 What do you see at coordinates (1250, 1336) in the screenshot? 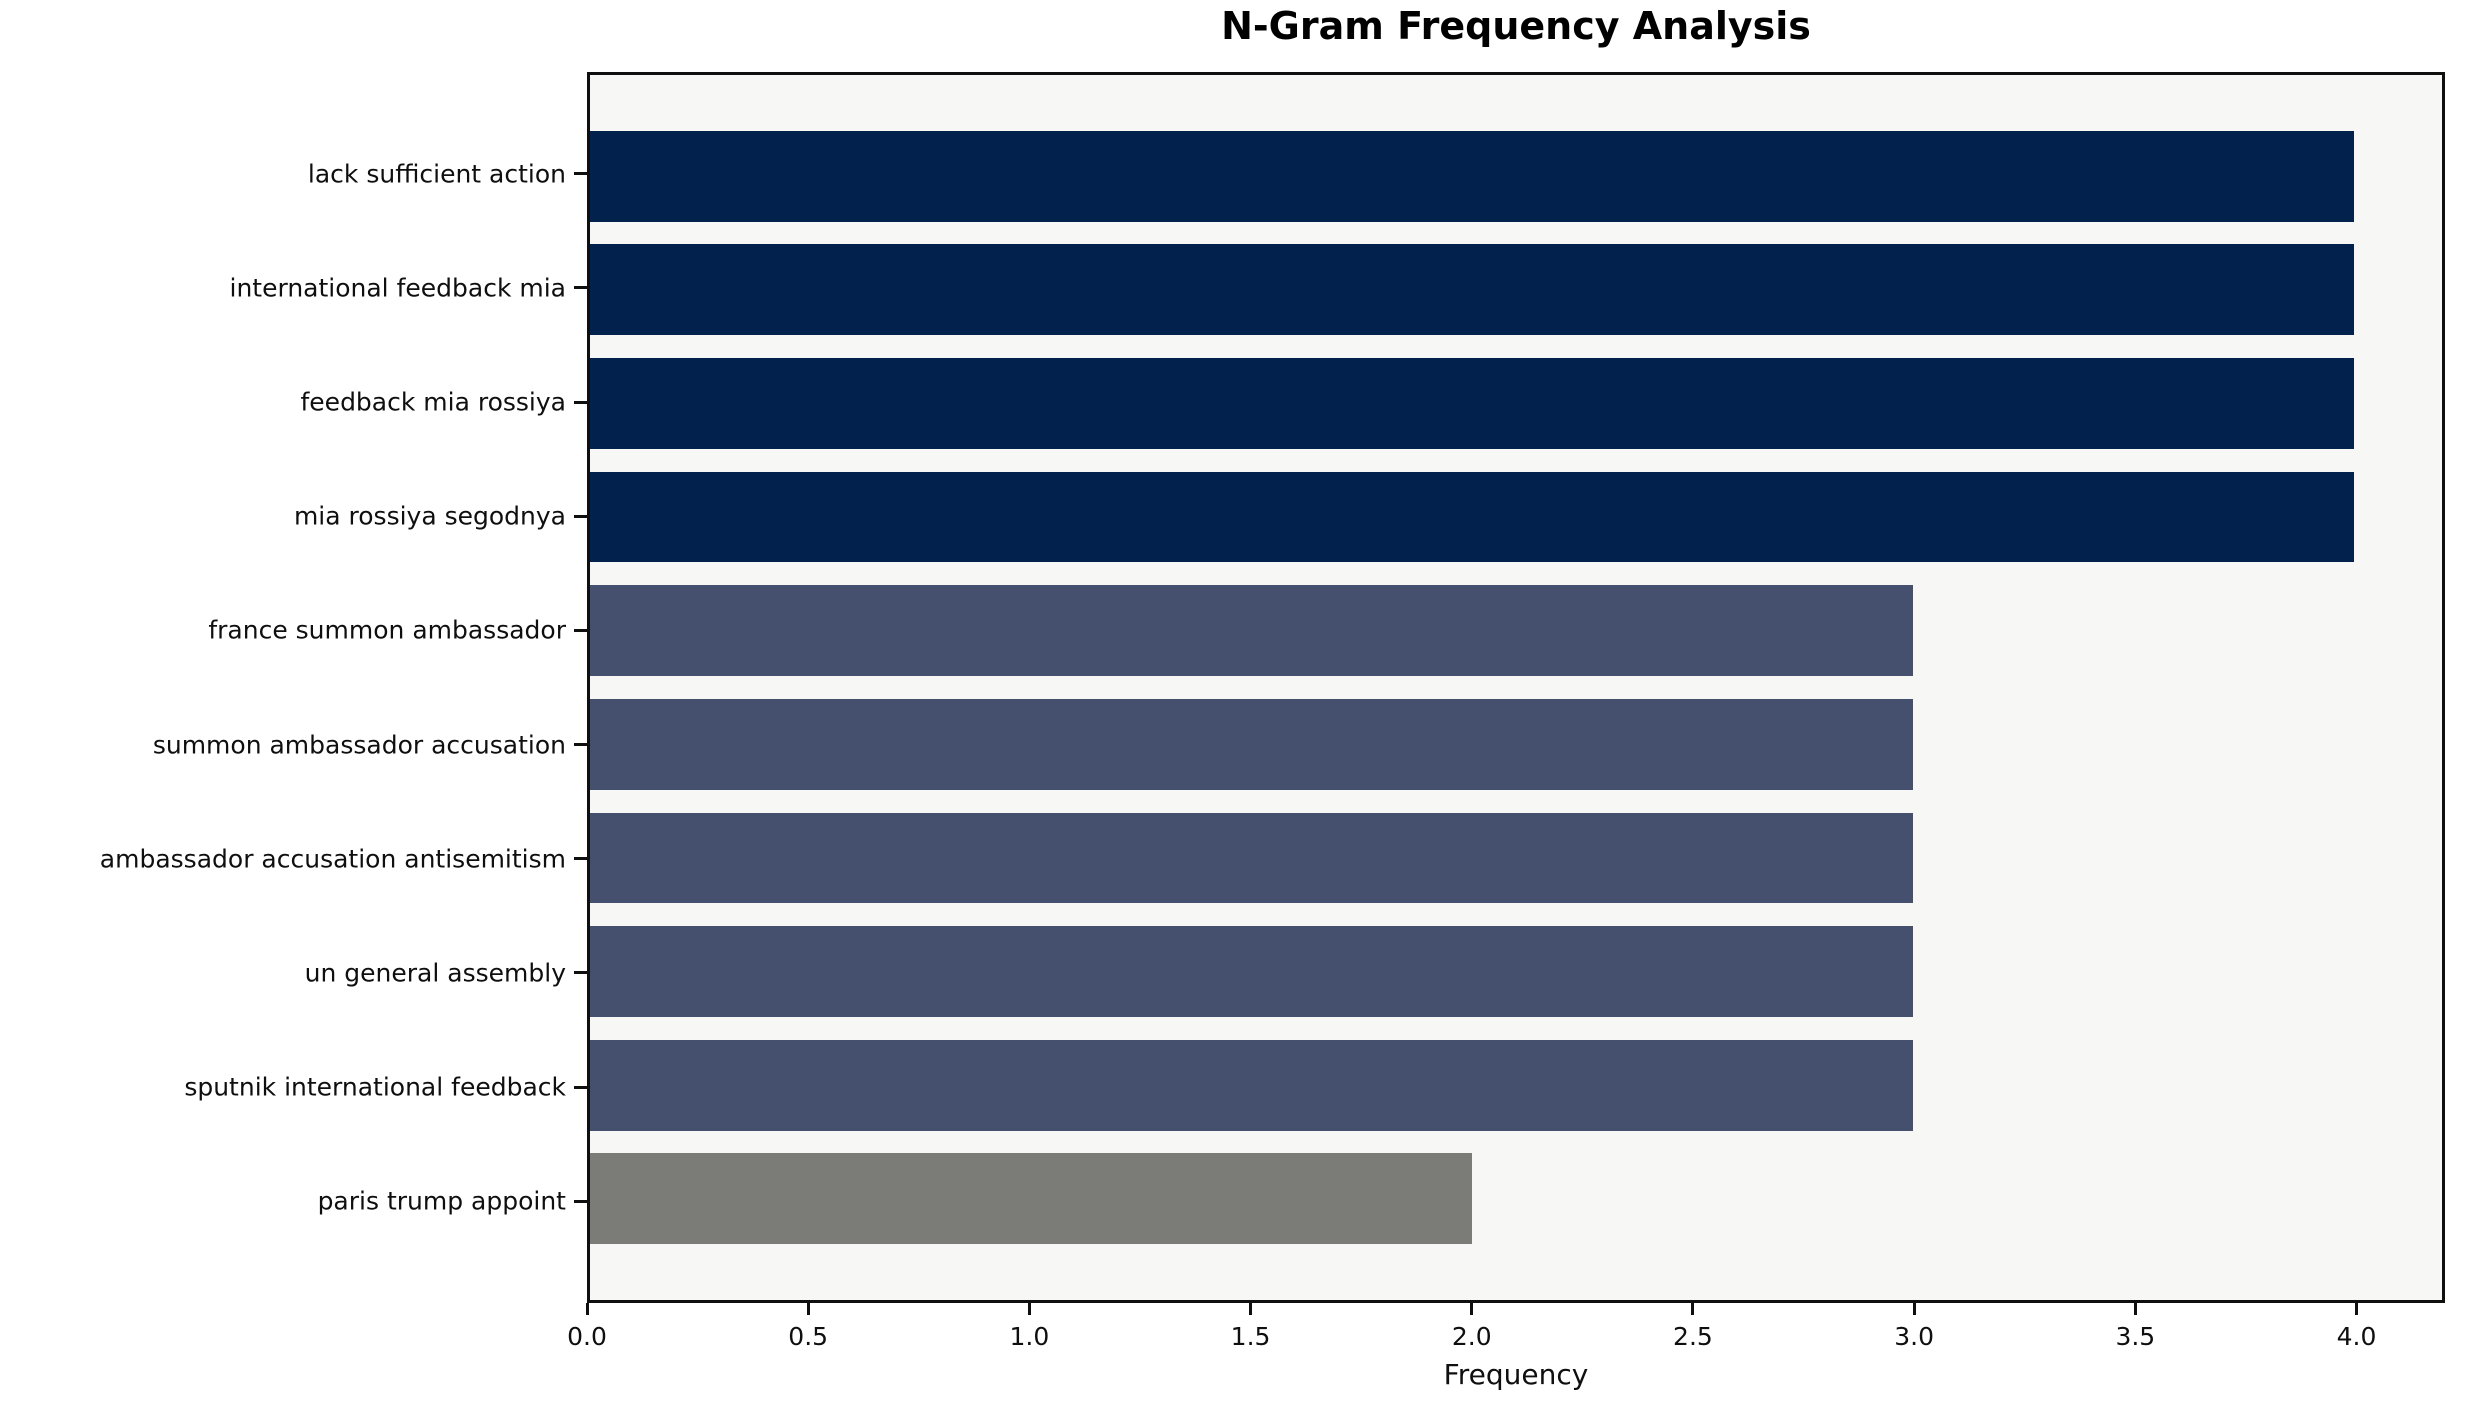
I see `x-tick-label: 1.5` at bounding box center [1250, 1336].